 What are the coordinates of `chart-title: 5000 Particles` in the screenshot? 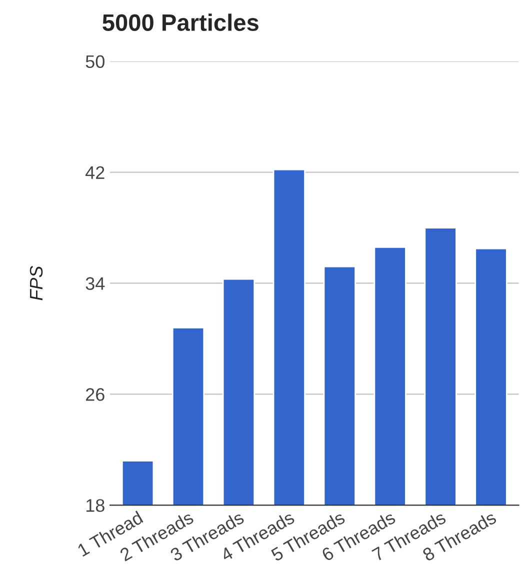 It's located at (180, 22).